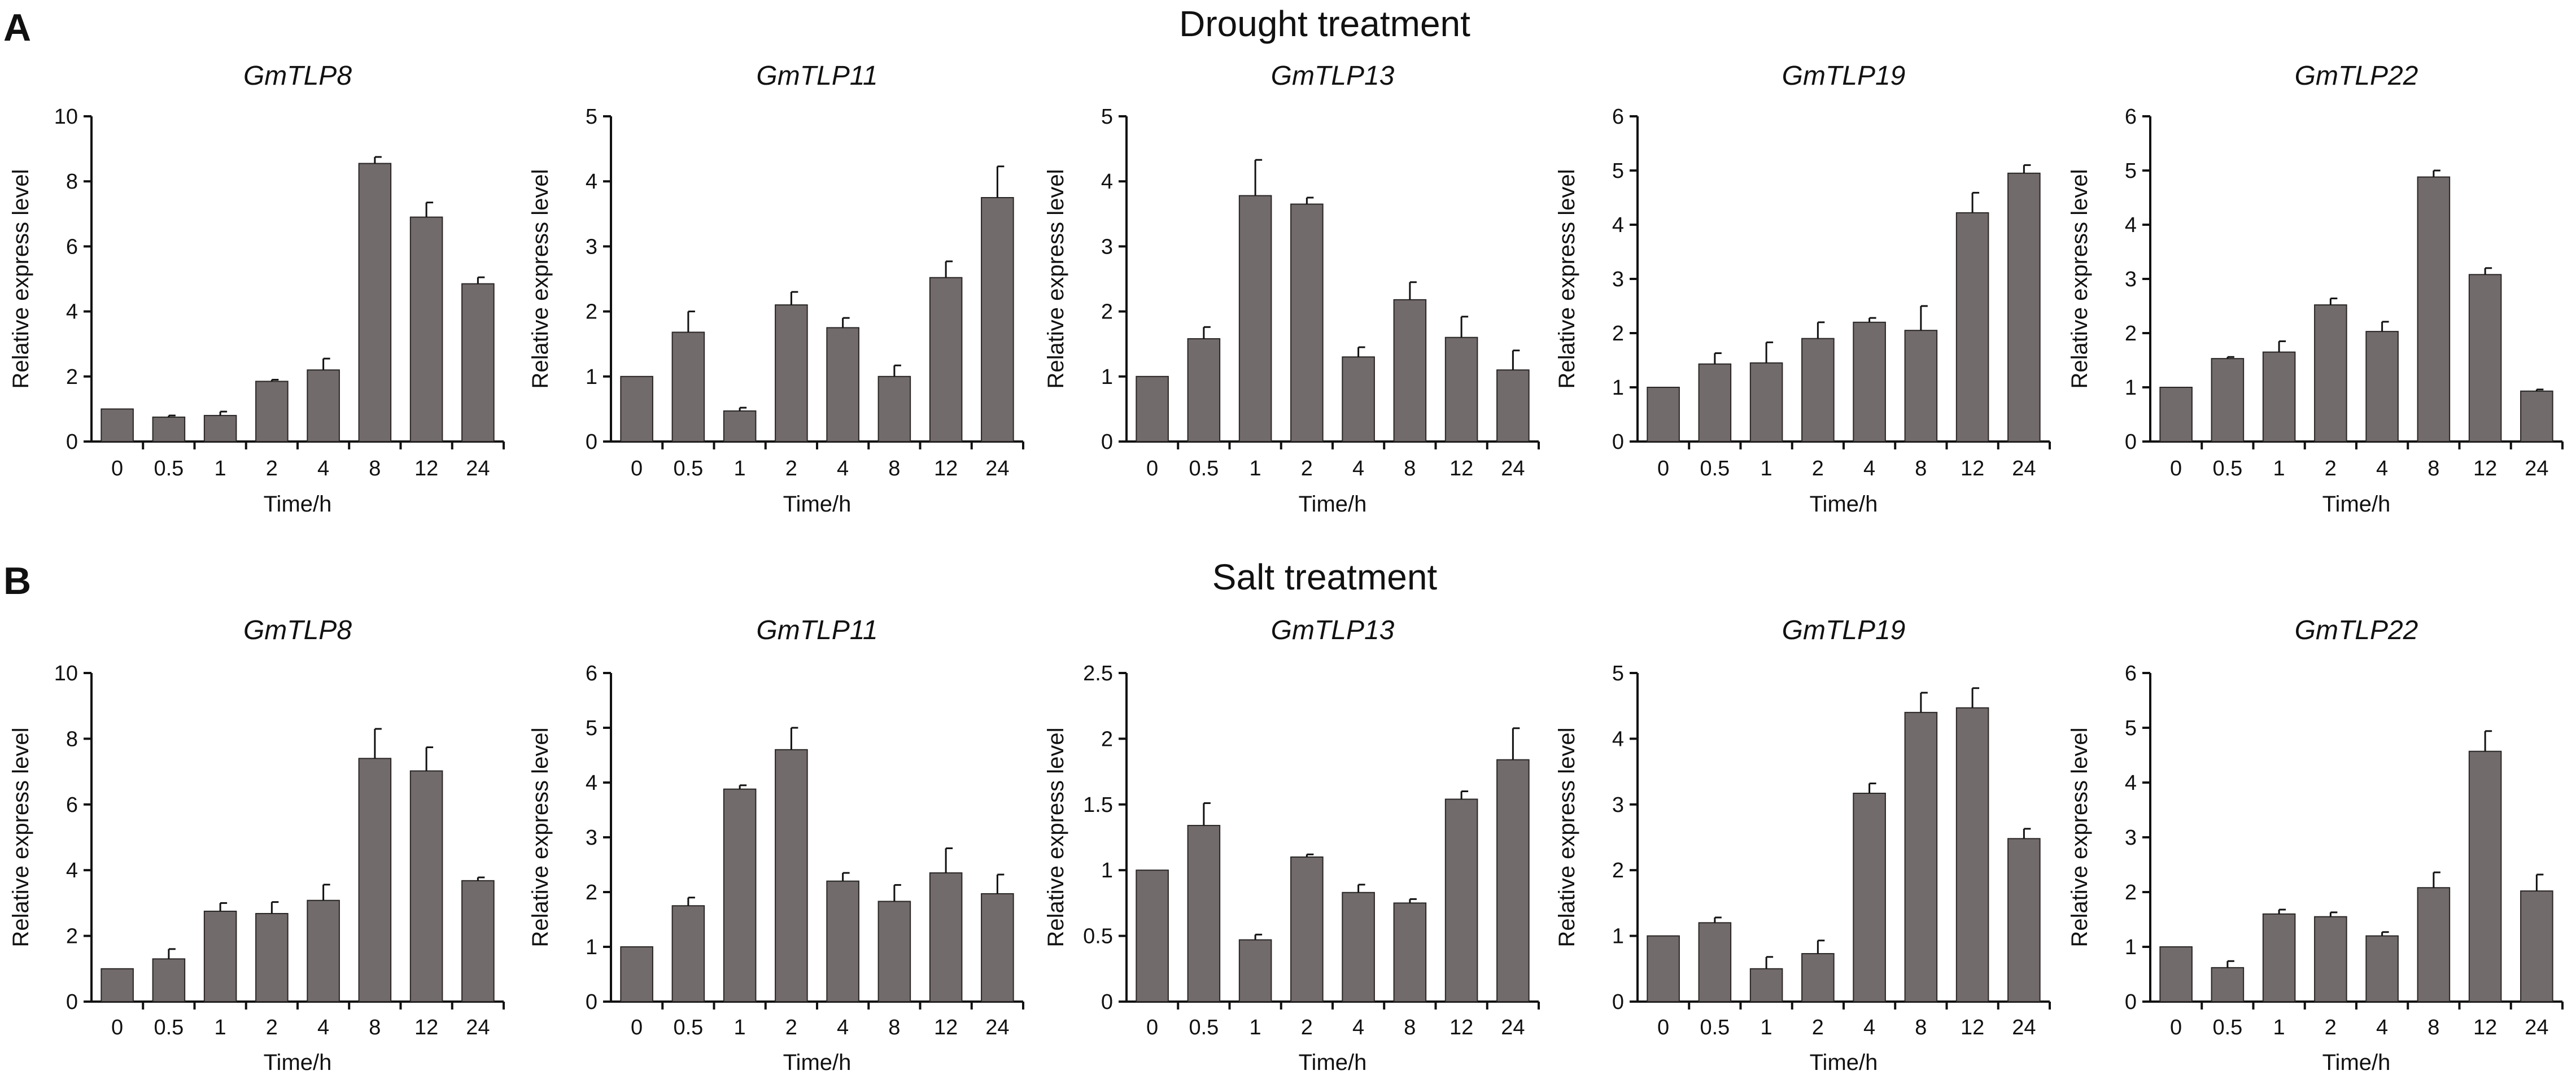  What do you see at coordinates (297, 76) in the screenshot?
I see `chart-title: GmTLP8` at bounding box center [297, 76].